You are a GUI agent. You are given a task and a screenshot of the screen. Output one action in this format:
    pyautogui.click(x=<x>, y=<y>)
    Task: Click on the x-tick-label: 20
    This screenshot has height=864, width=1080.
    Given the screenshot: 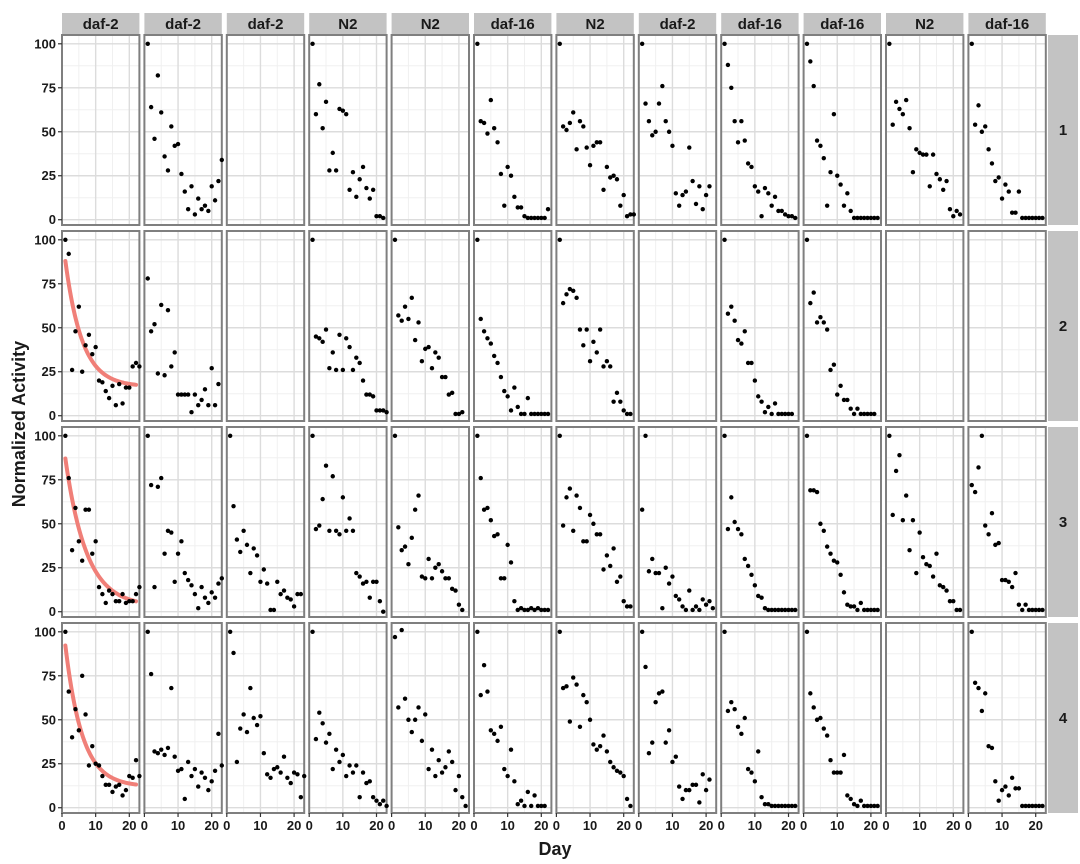 What is the action you would take?
    pyautogui.click(x=376, y=825)
    